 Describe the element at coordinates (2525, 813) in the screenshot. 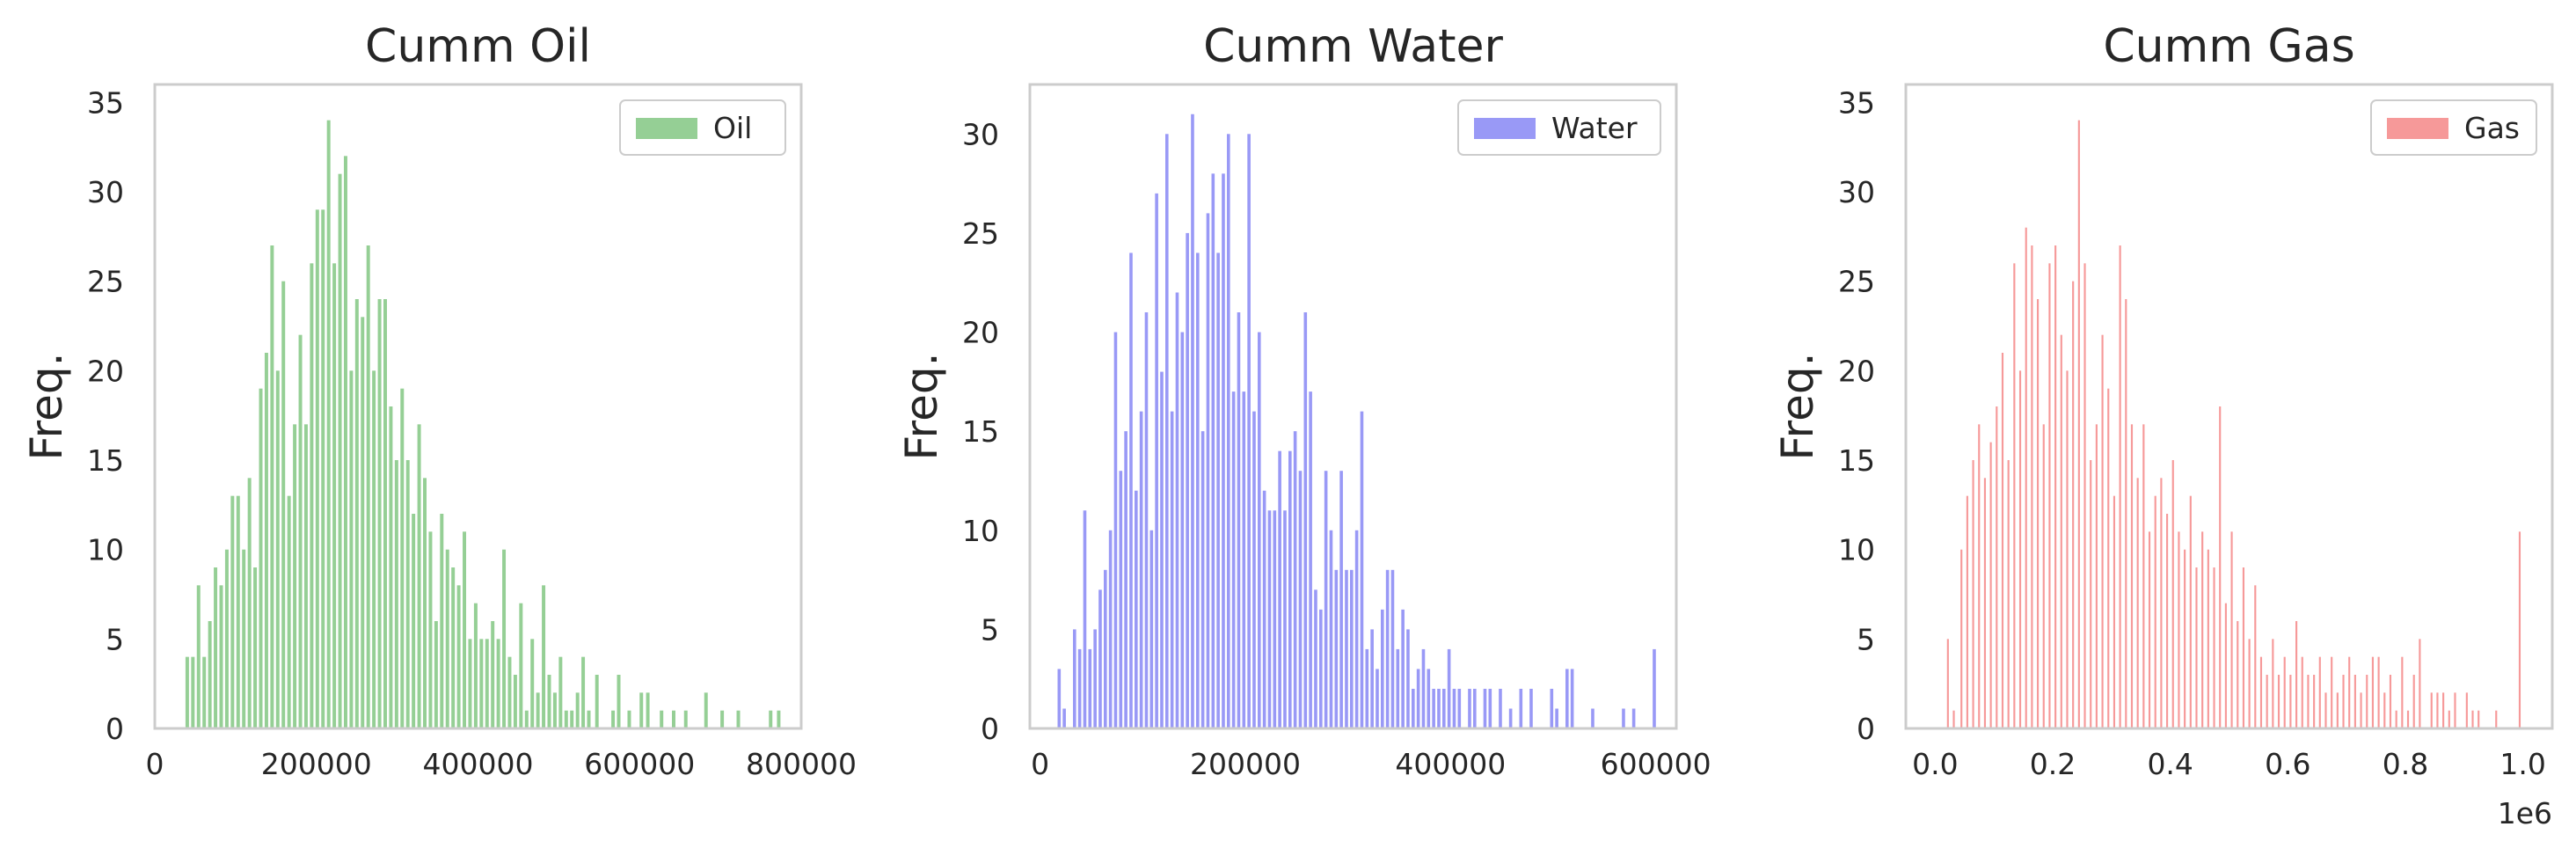

I see `x-offset-label: 1e6` at that location.